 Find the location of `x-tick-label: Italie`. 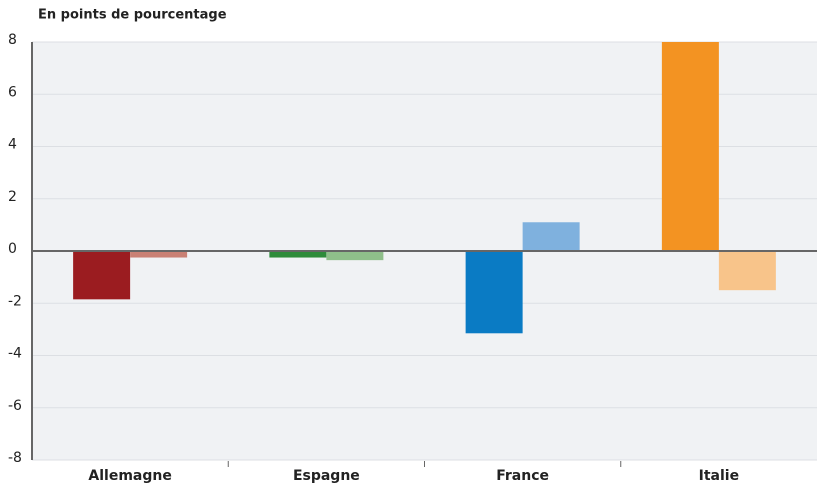

x-tick-label: Italie is located at coordinates (719, 476).